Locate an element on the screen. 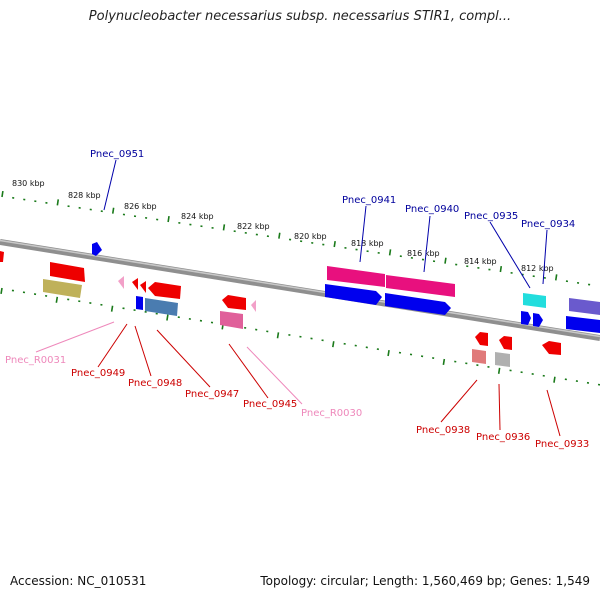 Image resolution: width=600 pixels, height=600 pixels. gene-label-0941: Pnec_0941 is located at coordinates (369, 200).